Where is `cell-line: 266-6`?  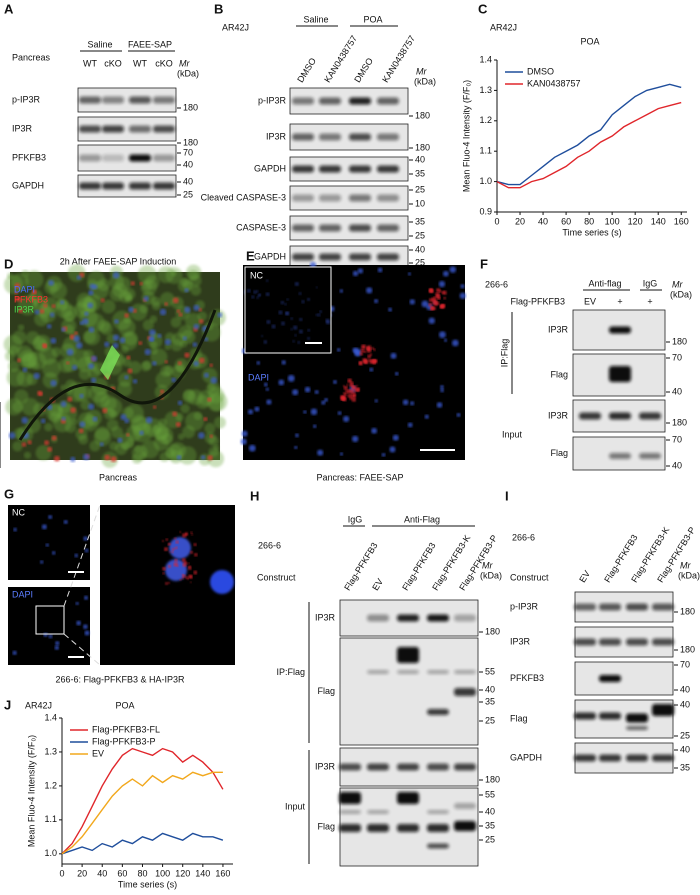
cell-line: 266-6 is located at coordinates (269, 545).